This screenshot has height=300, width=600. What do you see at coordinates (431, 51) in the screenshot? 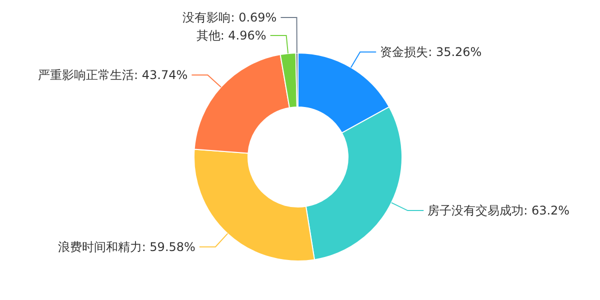
I see `slice-label: 资金损失: 35.26%` at bounding box center [431, 51].